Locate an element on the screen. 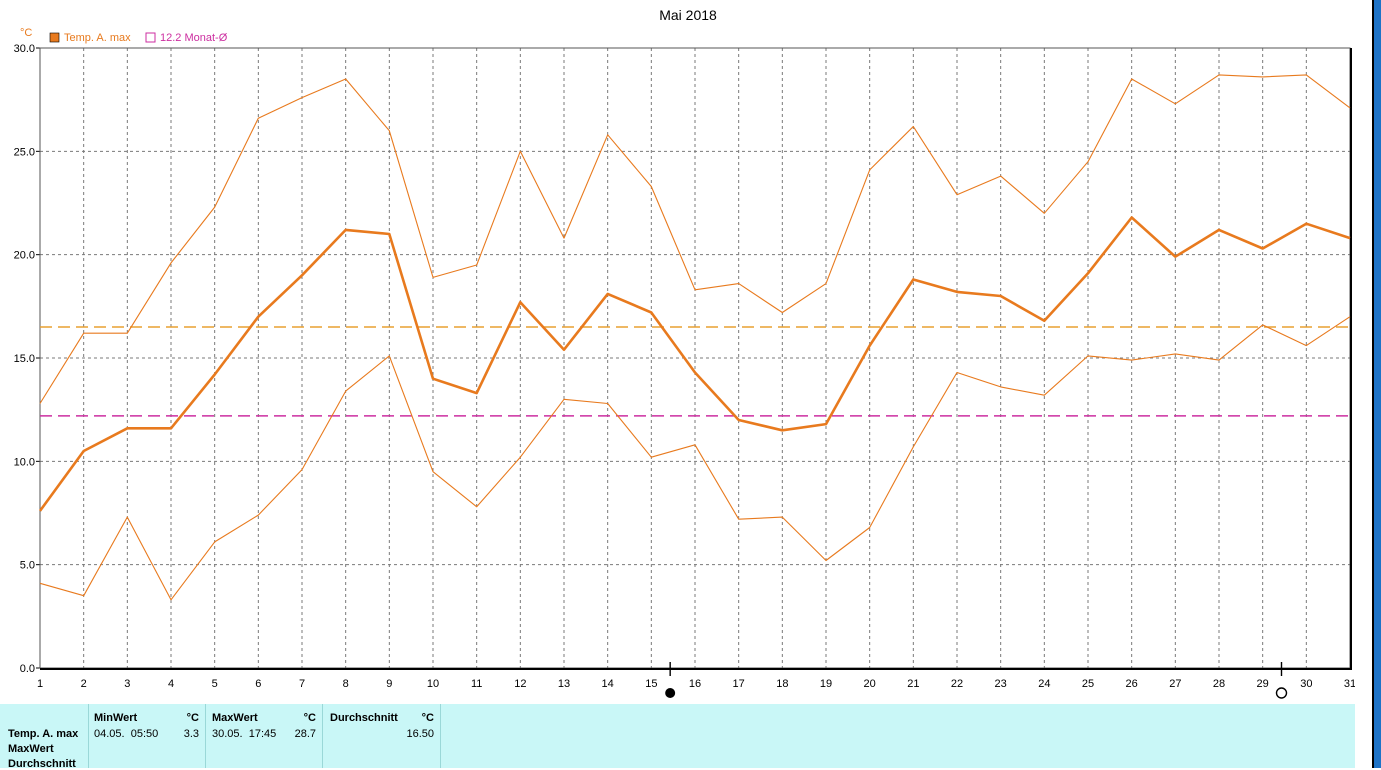 The image size is (1381, 770). stats-col-avg: Durchschnitt °C 16.50 is located at coordinates (382, 736).